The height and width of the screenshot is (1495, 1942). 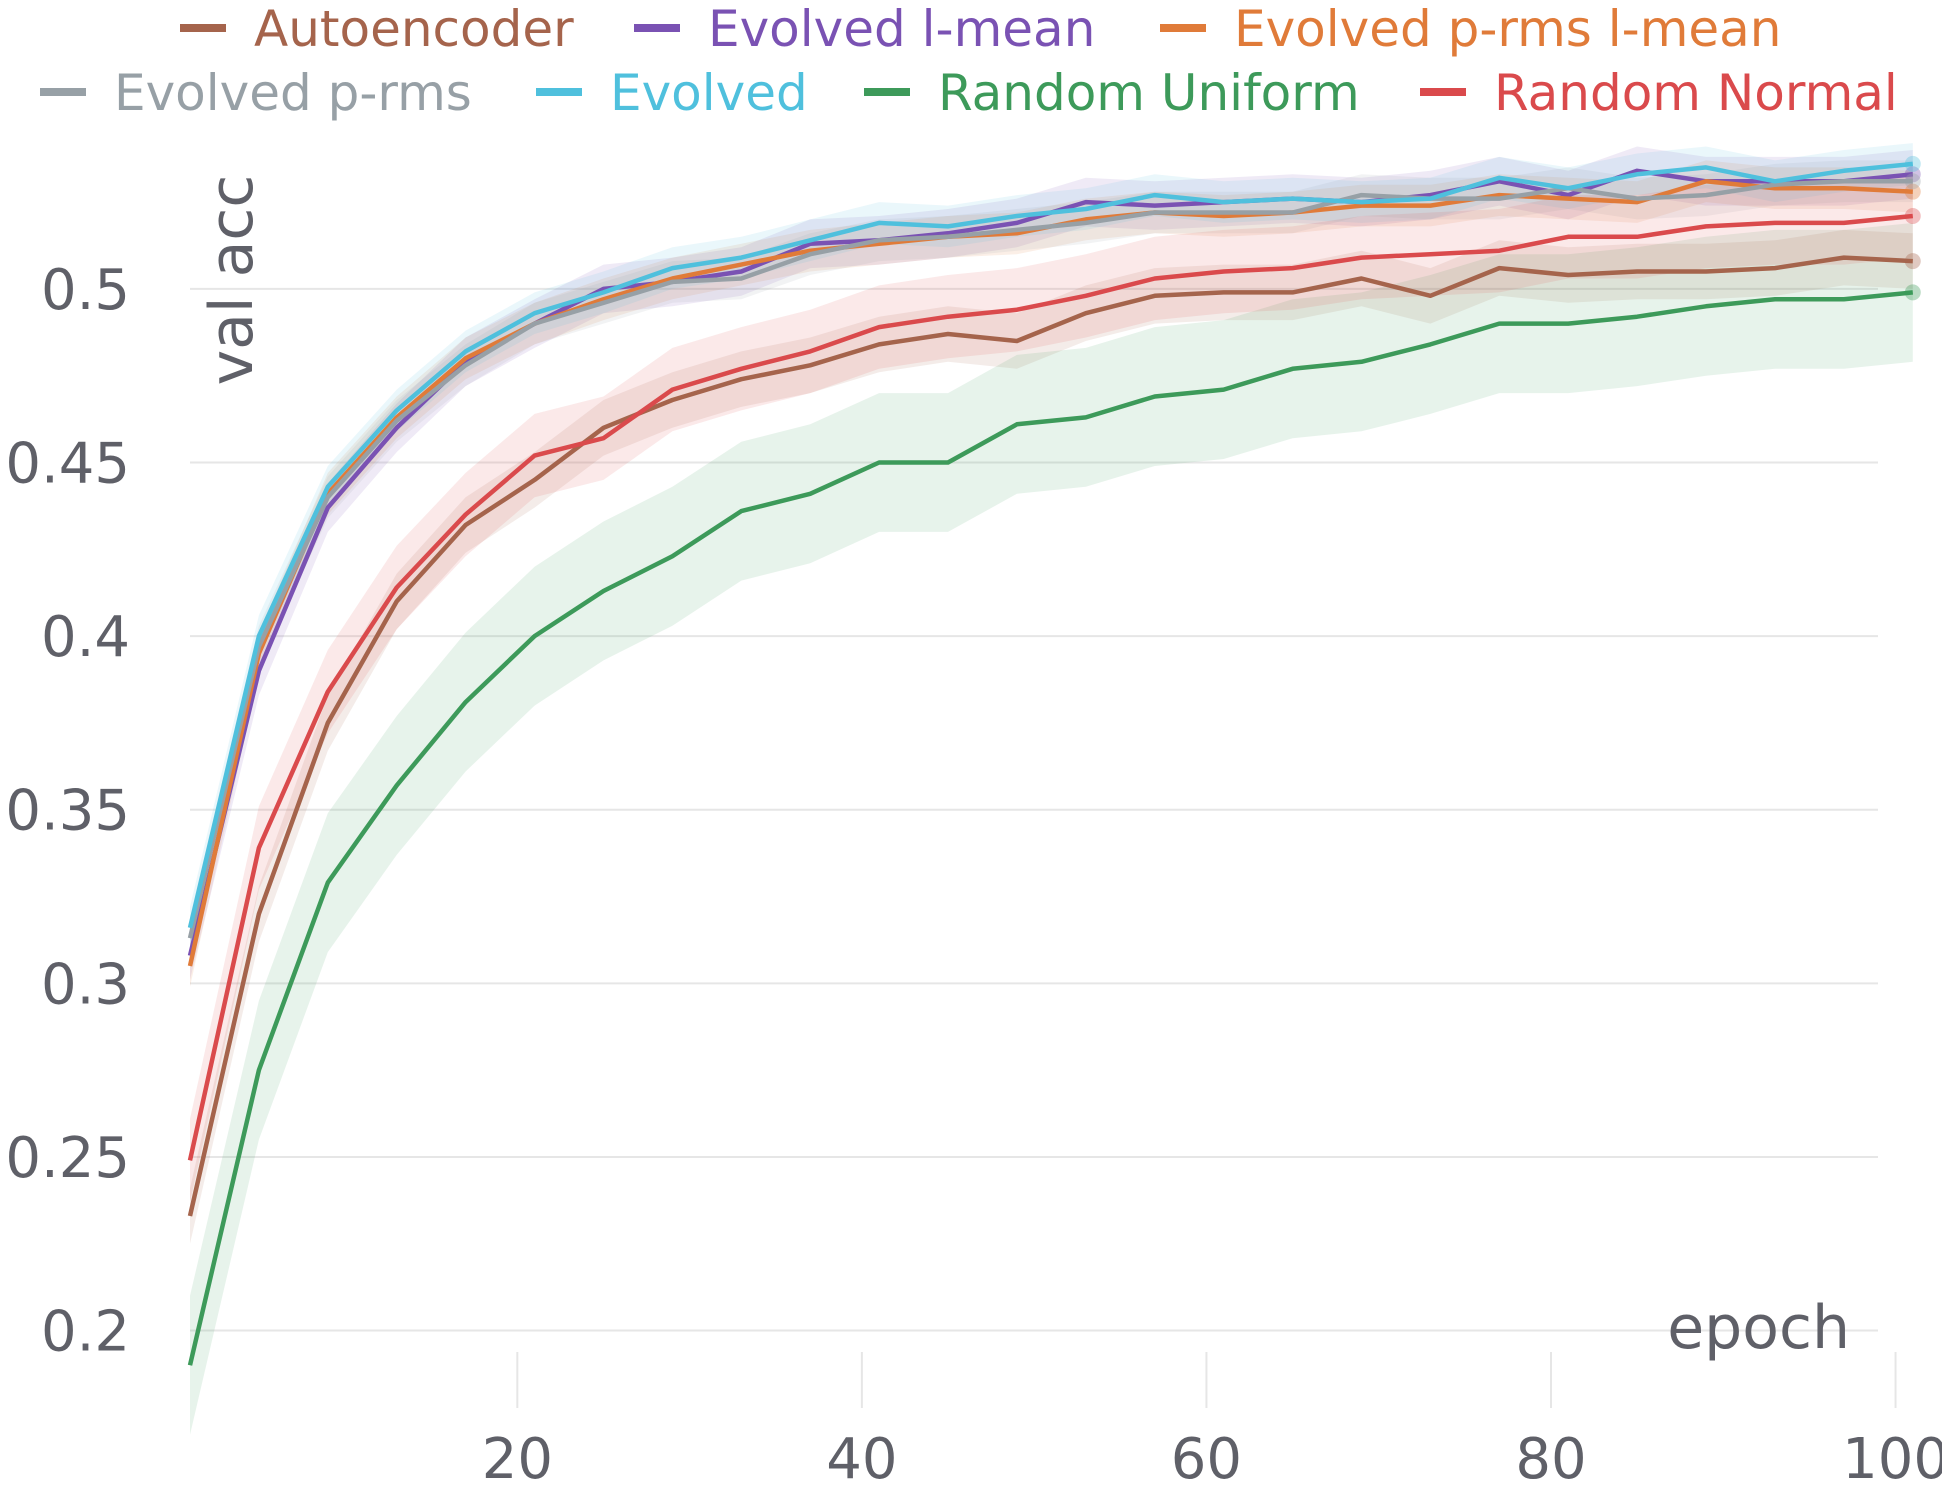 What do you see at coordinates (1550, 1459) in the screenshot?
I see `x-tick-label: 80` at bounding box center [1550, 1459].